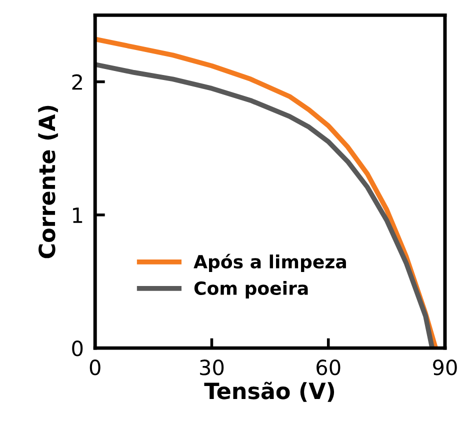 This screenshot has height=434, width=464. Describe the element at coordinates (328, 368) in the screenshot. I see `x-tick-label: 60` at that location.